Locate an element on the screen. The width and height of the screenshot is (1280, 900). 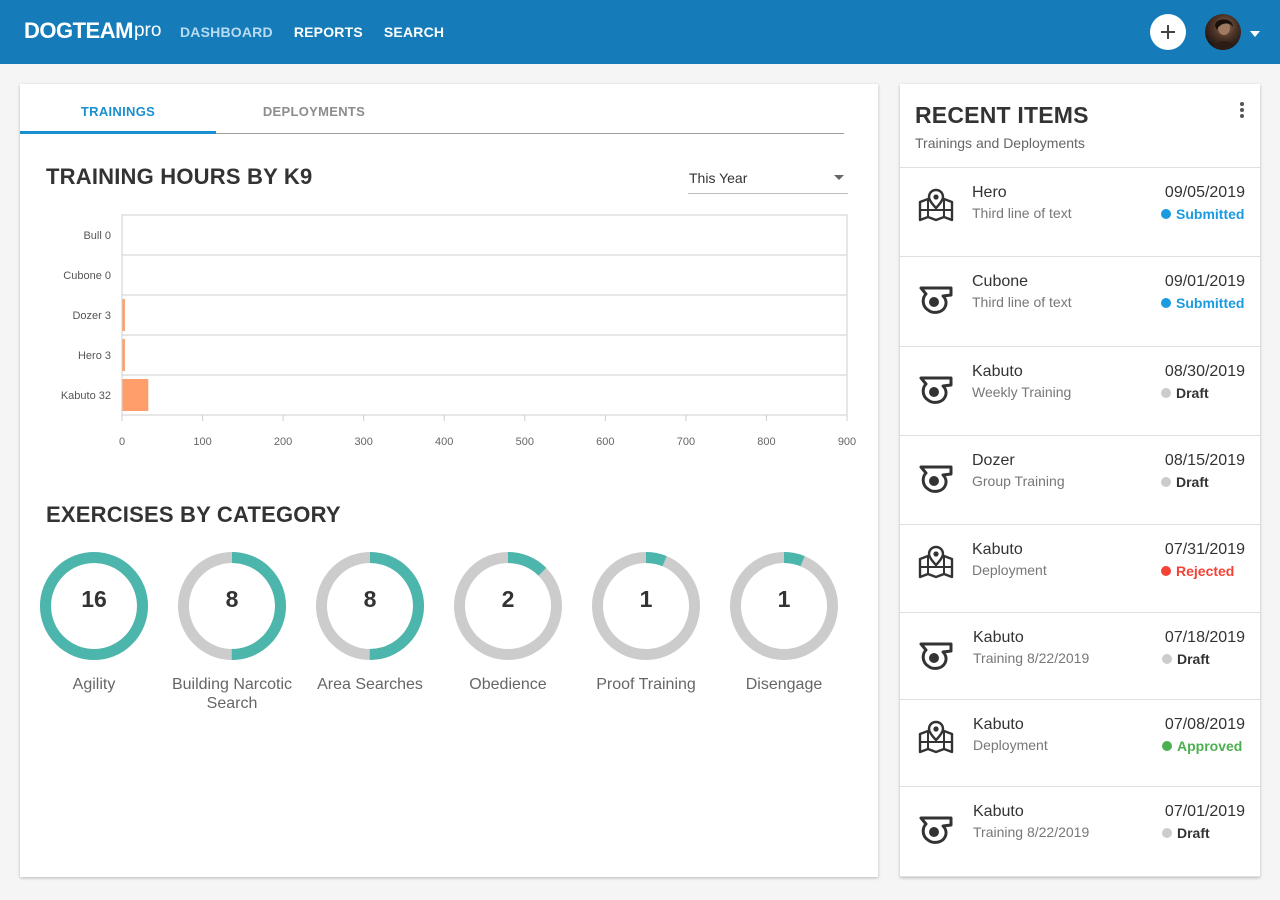
item-date: 09/01/2019 is located at coordinates (1204, 281).